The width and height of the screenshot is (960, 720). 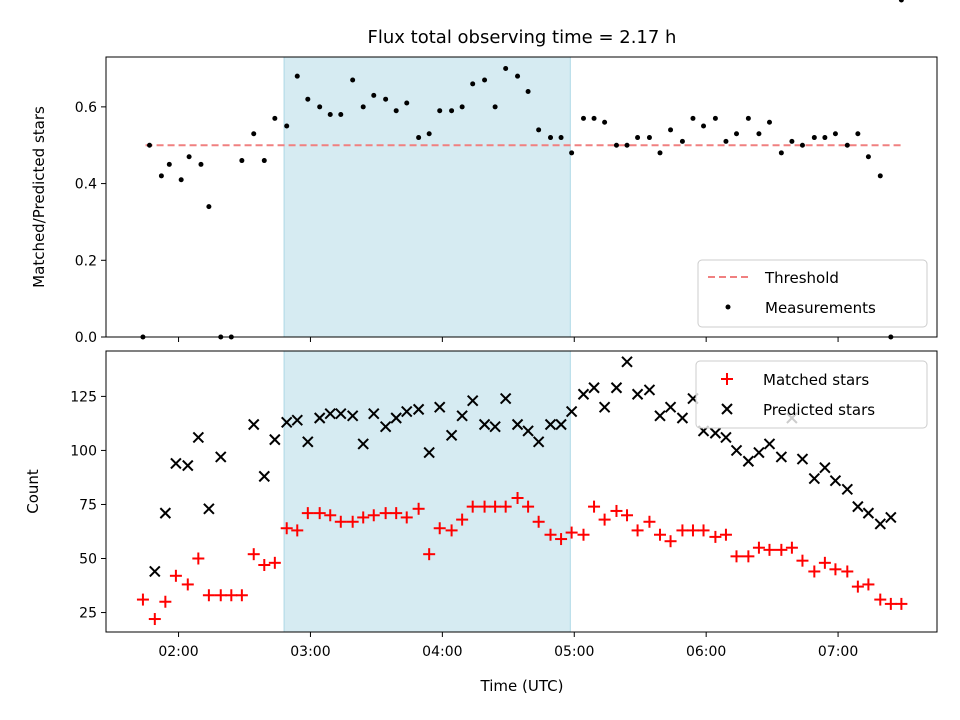 What do you see at coordinates (86, 108) in the screenshot?
I see `top-y-tick-label: 0.6` at bounding box center [86, 108].